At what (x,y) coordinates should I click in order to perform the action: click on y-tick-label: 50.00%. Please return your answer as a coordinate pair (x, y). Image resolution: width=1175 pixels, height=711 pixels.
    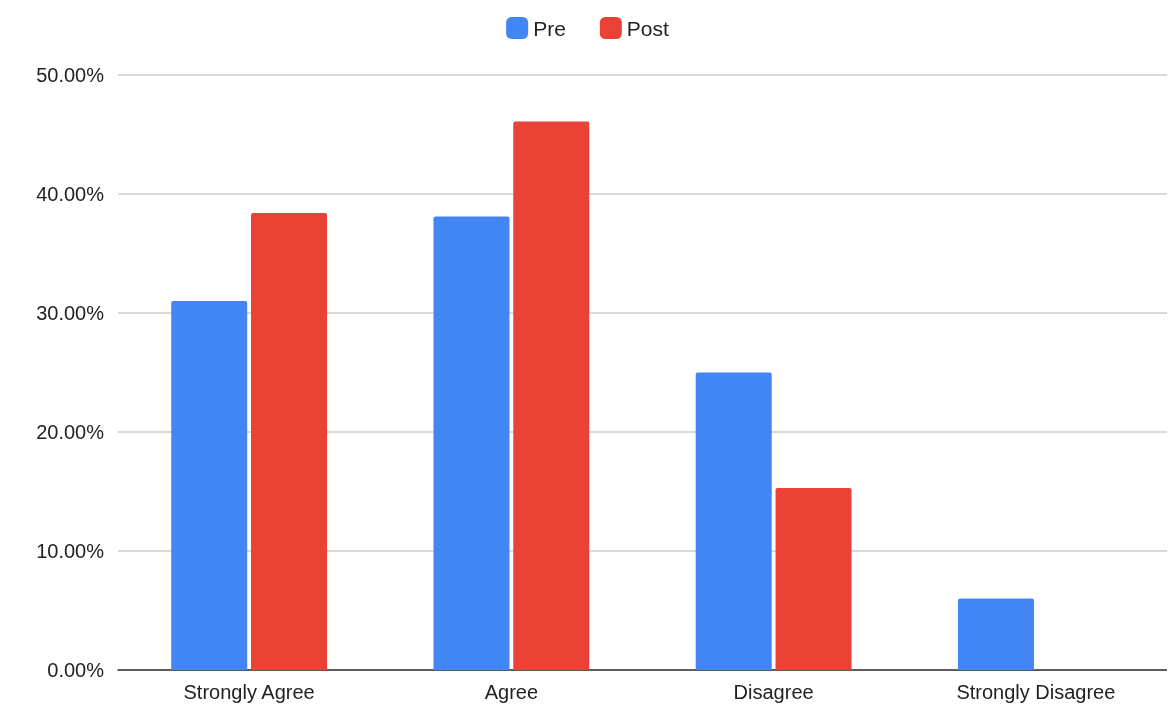
    Looking at the image, I should click on (70, 75).